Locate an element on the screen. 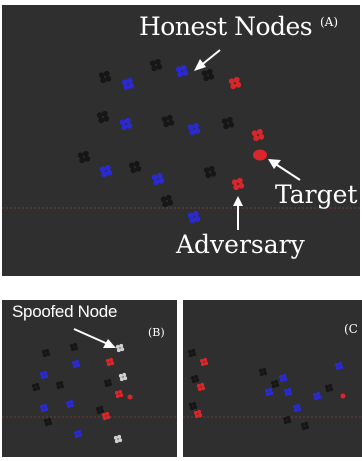 Image resolution: width=362 pixels, height=461 pixels. honest-nodes-label: Honest Nodes is located at coordinates (226, 26).